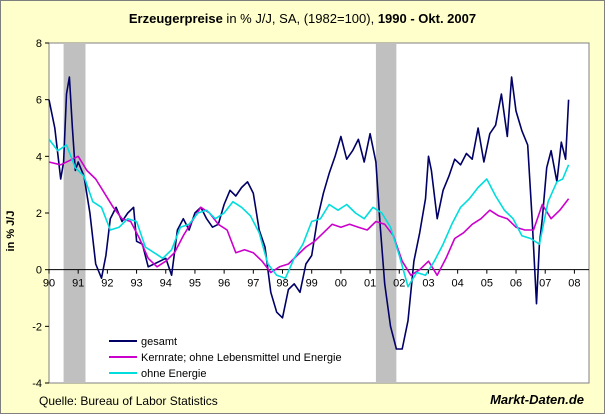  Describe the element at coordinates (78, 284) in the screenshot. I see `x-tick-label: 91` at that location.